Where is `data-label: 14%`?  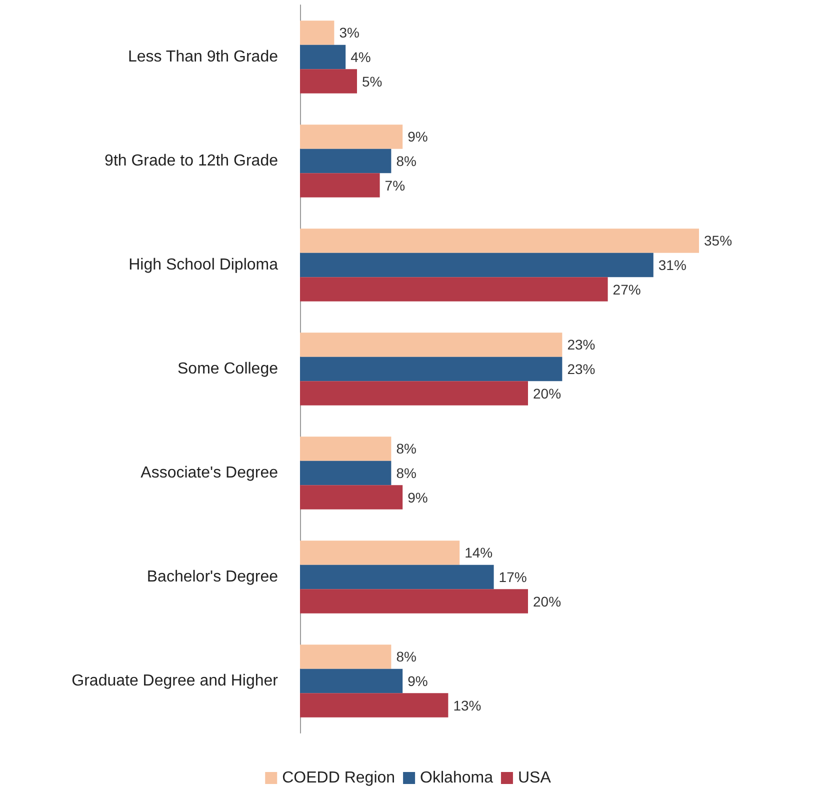 data-label: 14% is located at coordinates (478, 552).